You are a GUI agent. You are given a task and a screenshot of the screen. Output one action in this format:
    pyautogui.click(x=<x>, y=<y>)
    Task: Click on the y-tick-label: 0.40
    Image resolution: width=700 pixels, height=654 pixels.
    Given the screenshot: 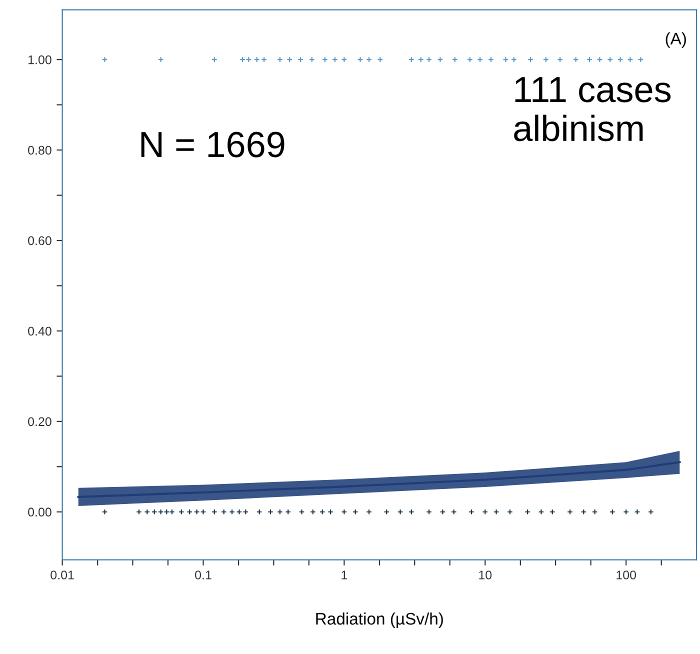 What is the action you would take?
    pyautogui.click(x=40, y=331)
    